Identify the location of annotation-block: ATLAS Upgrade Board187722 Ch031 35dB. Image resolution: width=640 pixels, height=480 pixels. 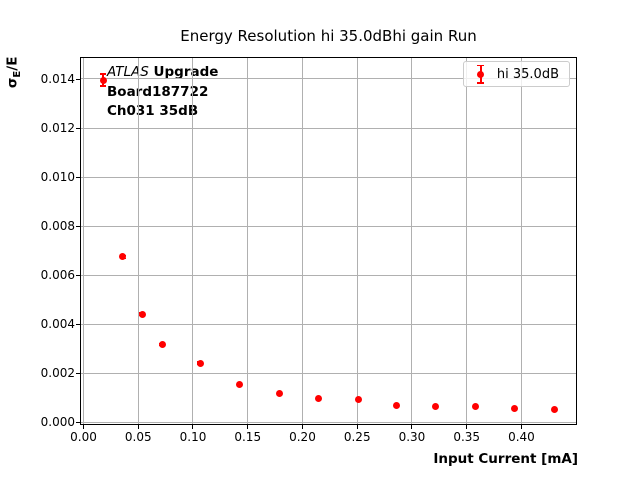
(162, 92).